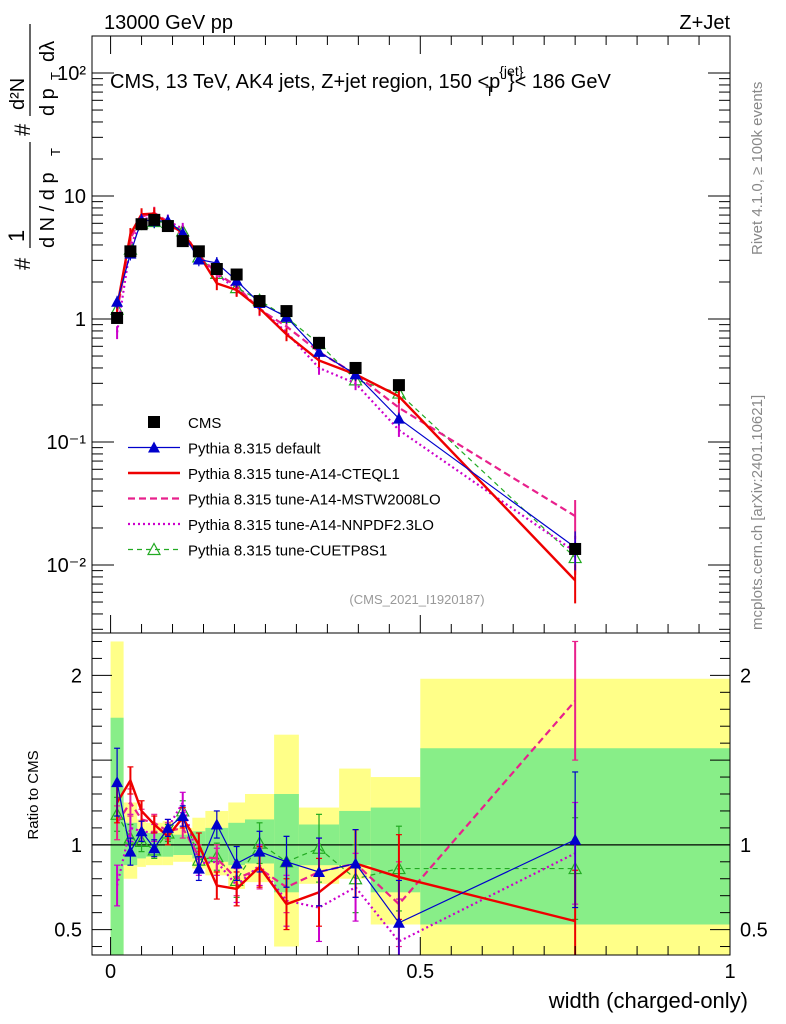 The width and height of the screenshot is (786, 1024). Describe the element at coordinates (68, 931) in the screenshot. I see `ratio-y-tick-label-left: 0.5` at that location.